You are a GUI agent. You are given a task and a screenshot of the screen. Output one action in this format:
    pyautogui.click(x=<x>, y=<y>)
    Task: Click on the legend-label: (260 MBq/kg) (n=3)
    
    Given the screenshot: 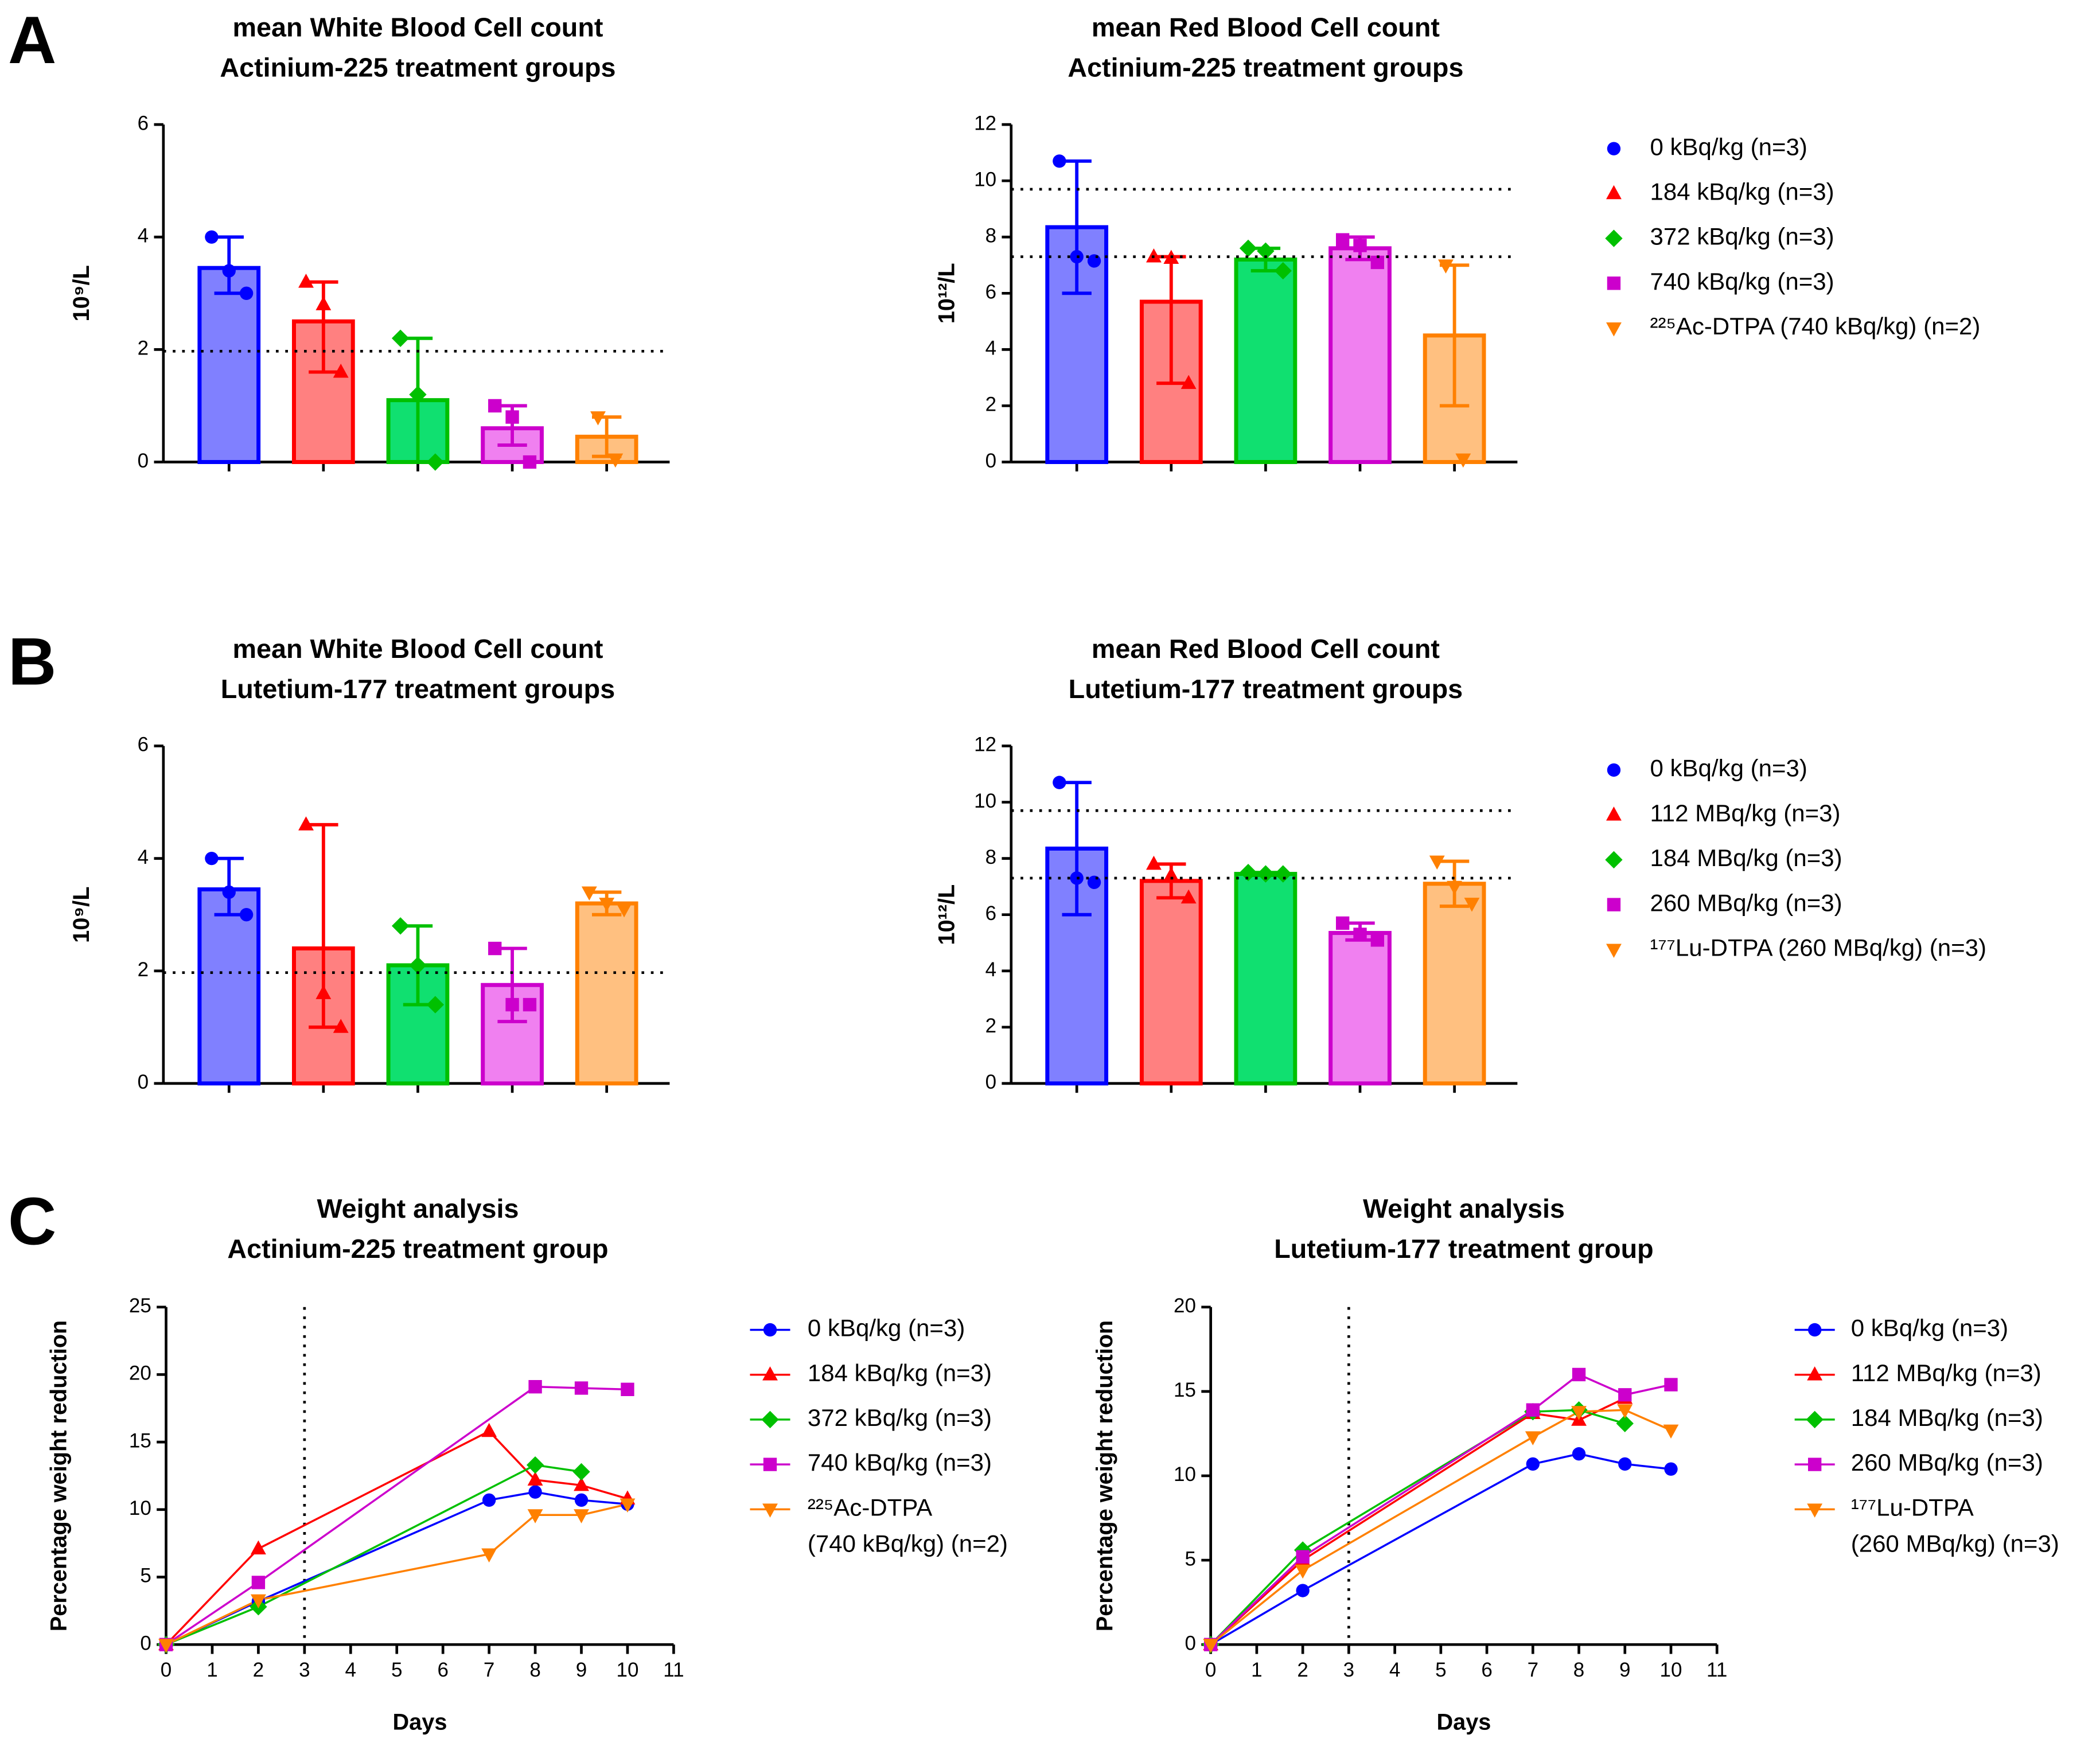 What is the action you would take?
    pyautogui.click(x=1955, y=1543)
    